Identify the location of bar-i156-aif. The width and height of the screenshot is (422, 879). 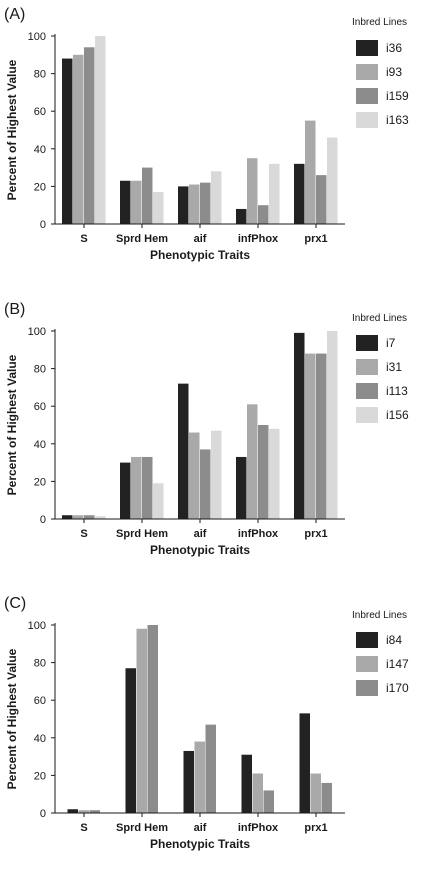
(216, 474).